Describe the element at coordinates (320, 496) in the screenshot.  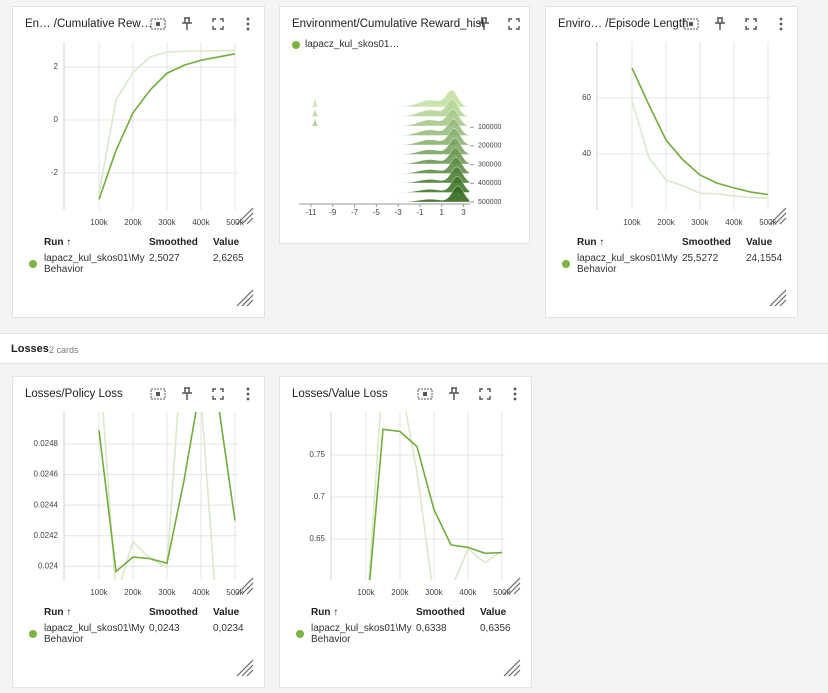
I see `y-tick-label: 0.7` at that location.